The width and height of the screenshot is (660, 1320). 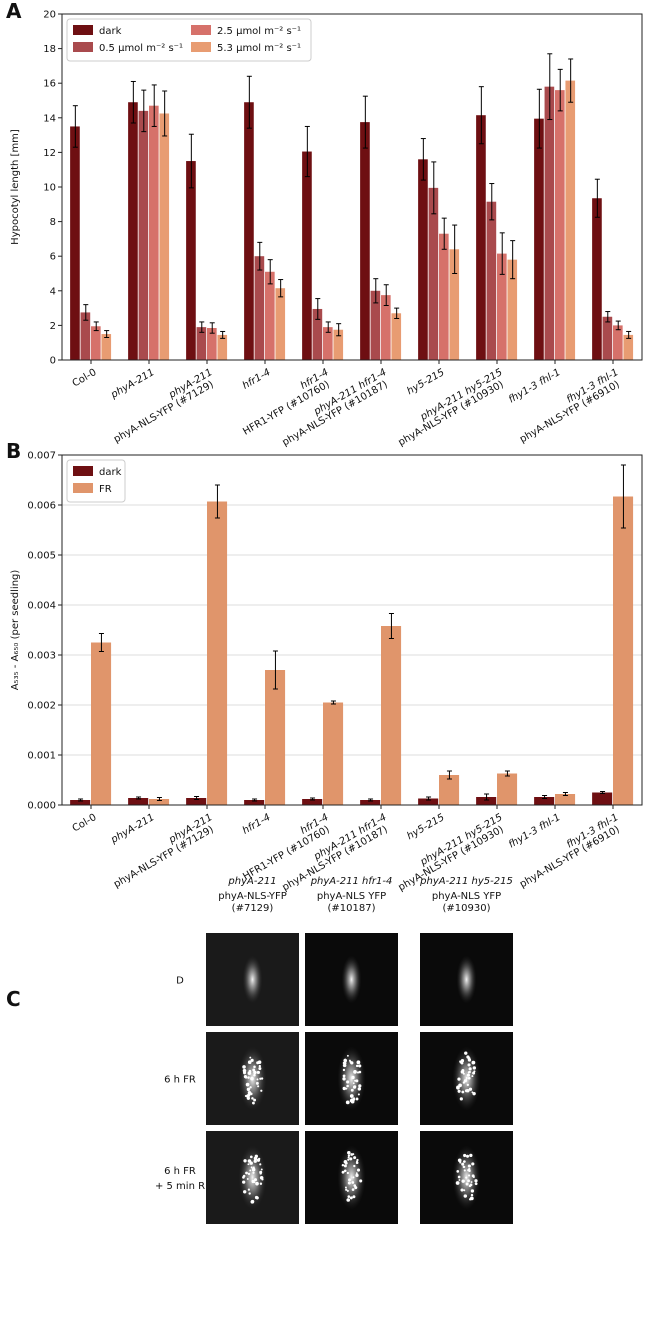 What do you see at coordinates (132, 384) in the screenshot?
I see `x-tick-label-line: phyA-211` at bounding box center [132, 384].